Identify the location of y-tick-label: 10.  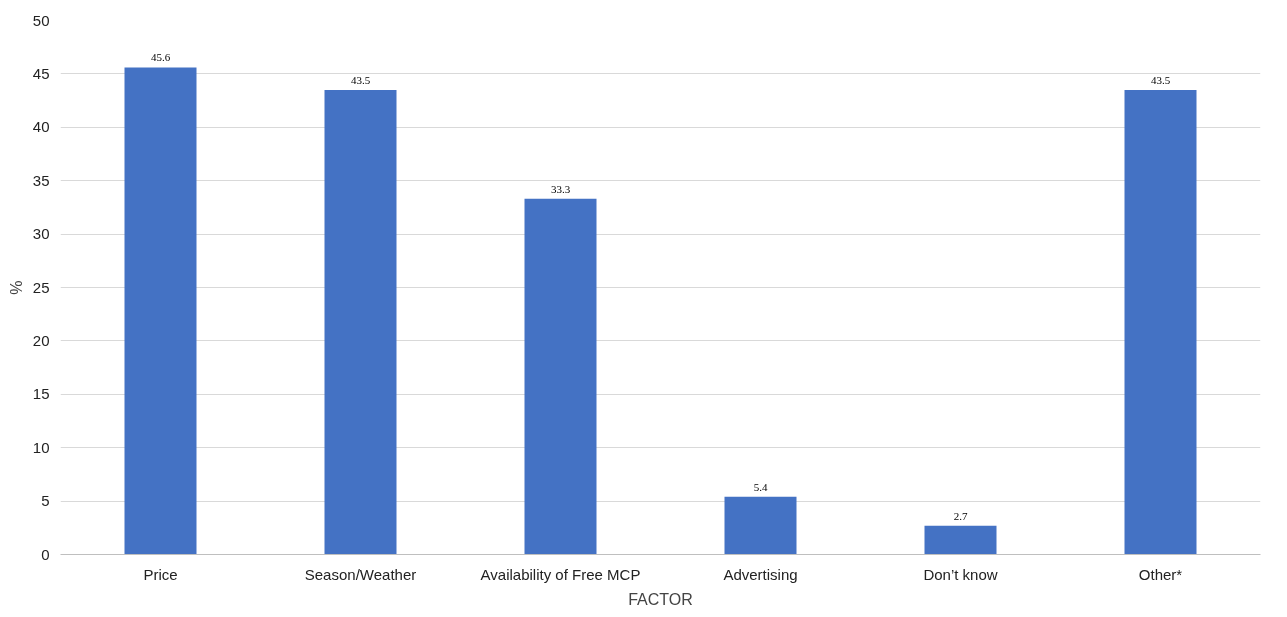
(41, 447).